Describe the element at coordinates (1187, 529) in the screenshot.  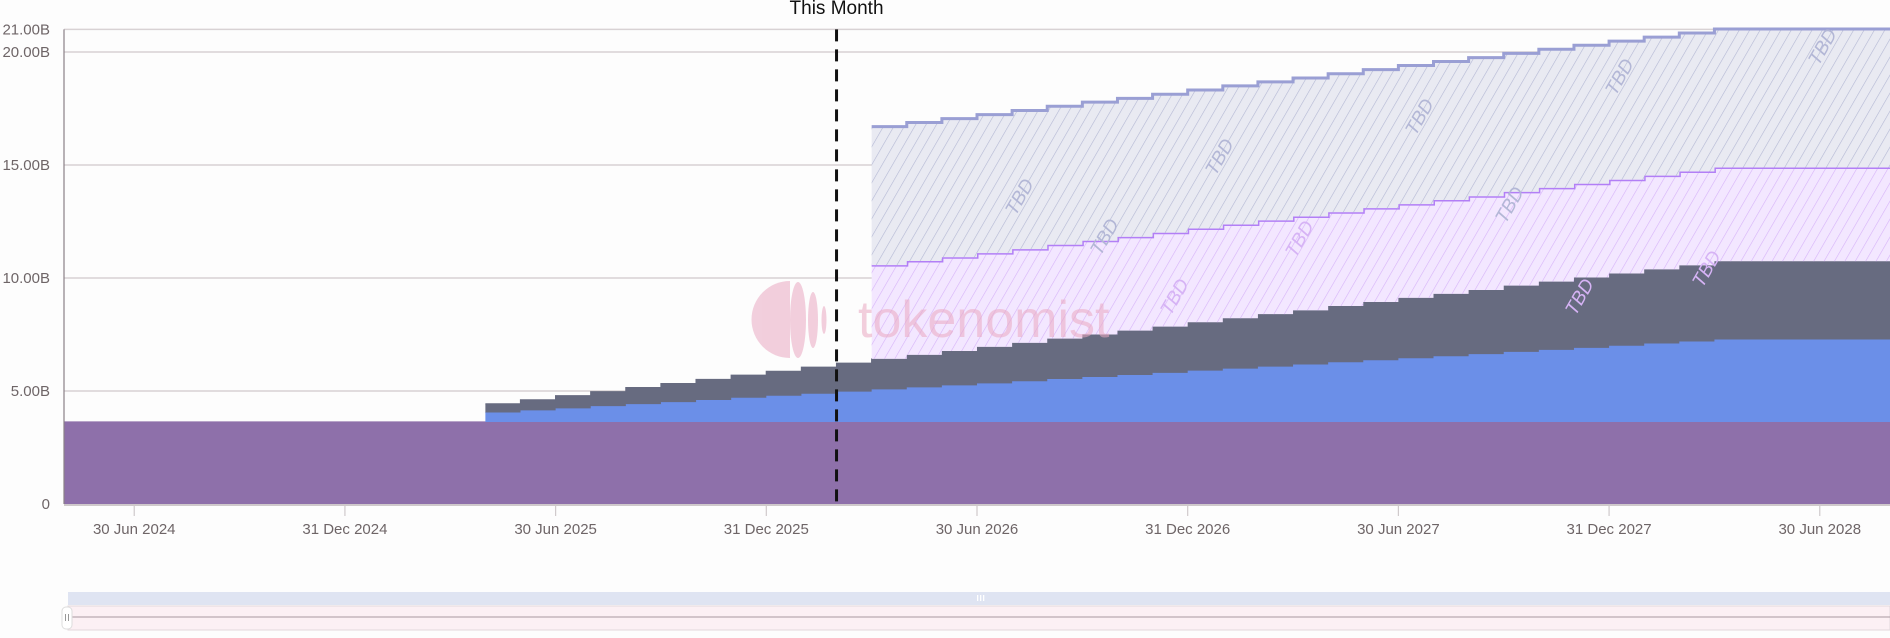
I see `x-tick-label: 31 Dec 2026` at that location.